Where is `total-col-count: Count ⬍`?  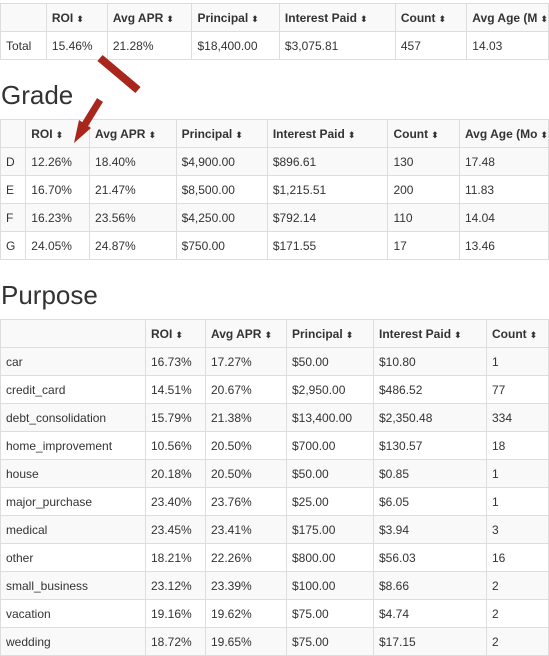
total-col-count: Count ⬍ is located at coordinates (431, 17).